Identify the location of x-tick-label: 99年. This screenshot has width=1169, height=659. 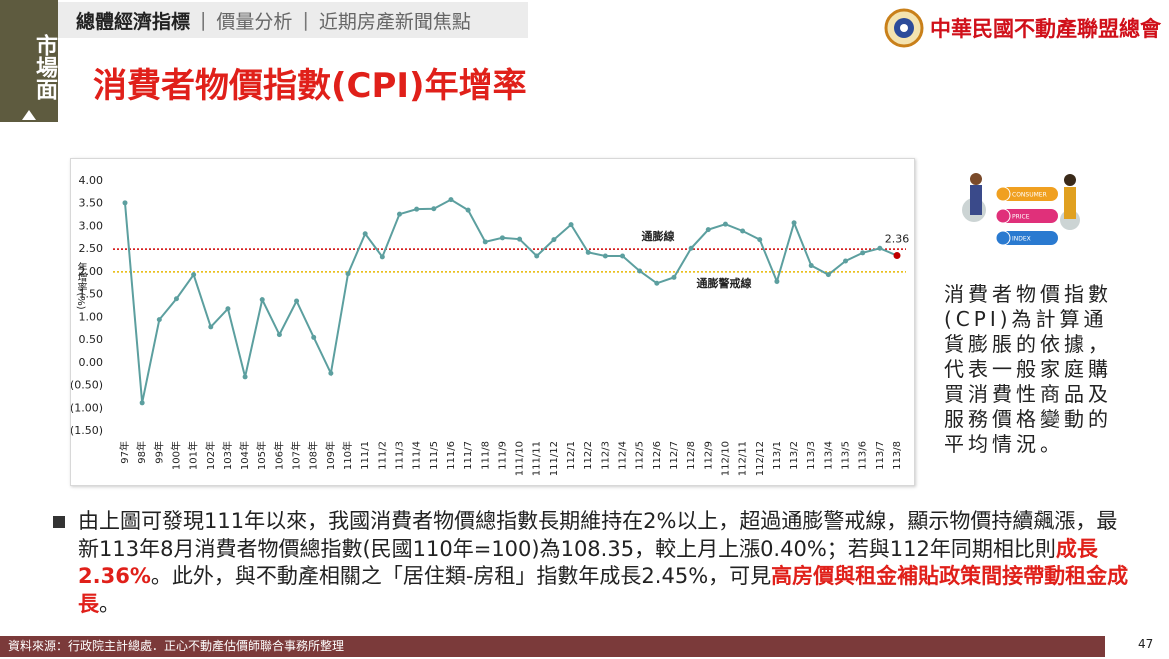
(158, 452).